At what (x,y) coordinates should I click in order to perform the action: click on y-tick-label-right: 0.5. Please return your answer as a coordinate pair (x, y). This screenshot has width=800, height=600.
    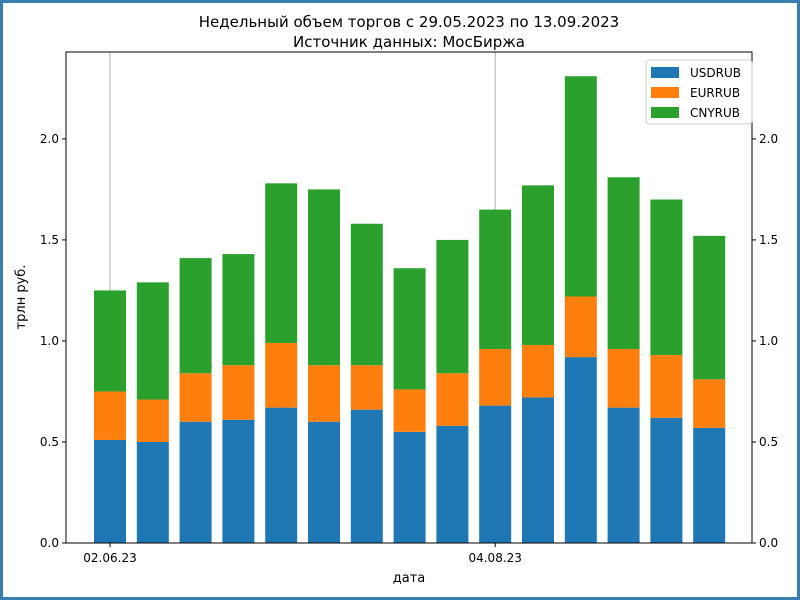
    Looking at the image, I should click on (768, 442).